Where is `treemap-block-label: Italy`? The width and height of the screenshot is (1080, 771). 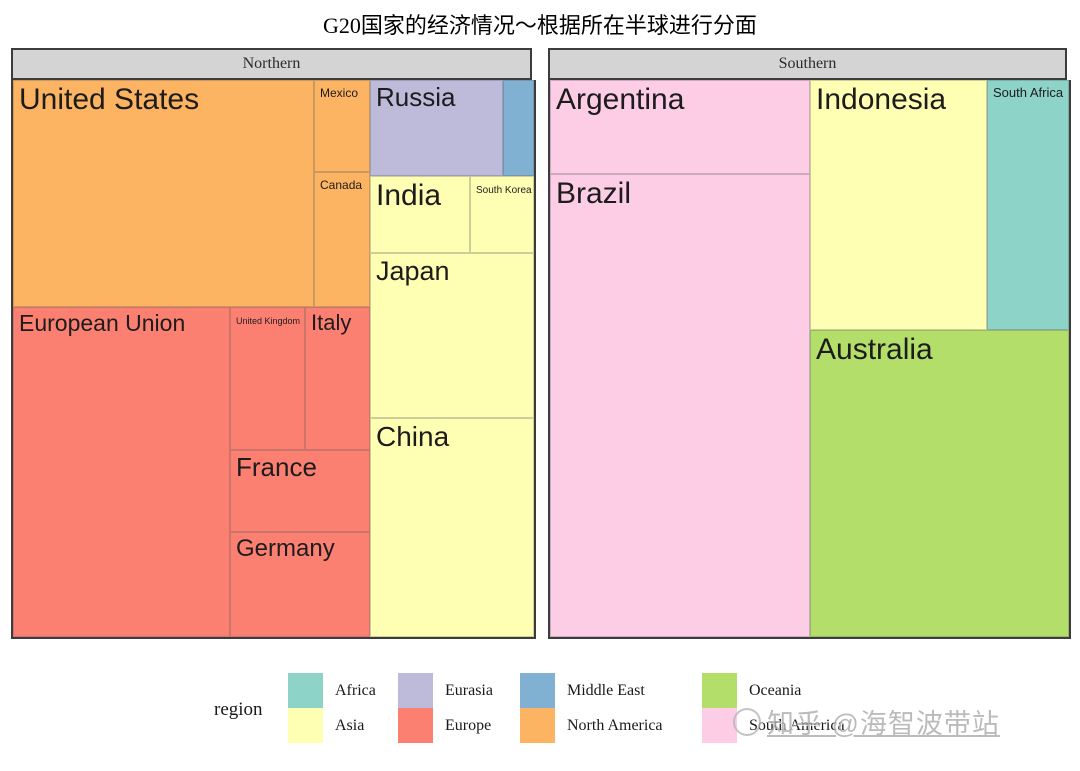 treemap-block-label: Italy is located at coordinates (331, 322).